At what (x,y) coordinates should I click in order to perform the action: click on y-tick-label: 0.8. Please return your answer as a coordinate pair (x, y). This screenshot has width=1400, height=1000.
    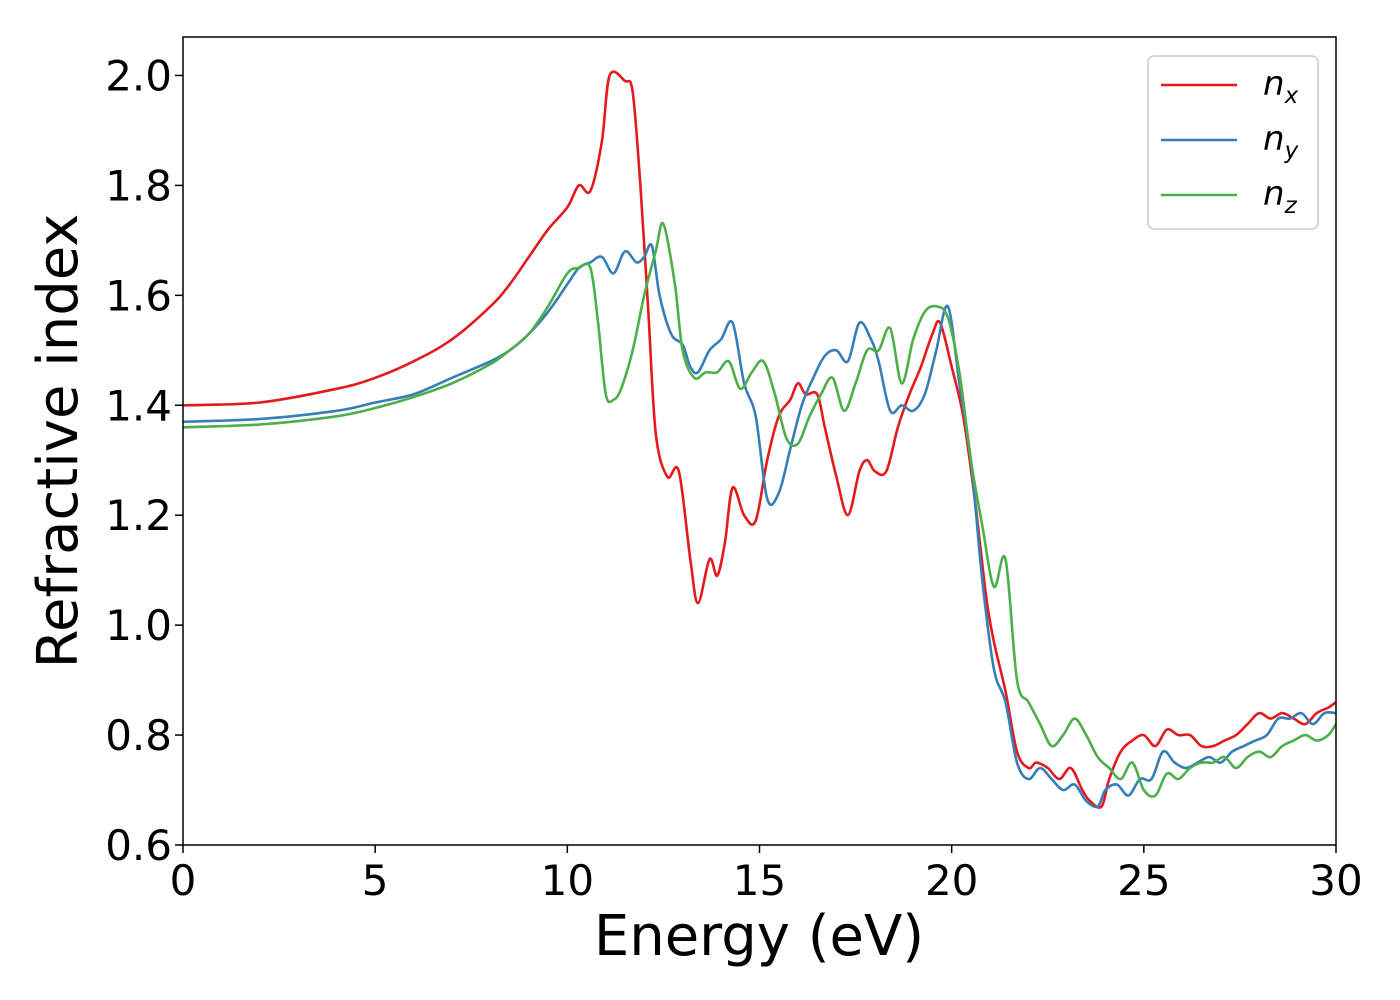
    Looking at the image, I should click on (138, 735).